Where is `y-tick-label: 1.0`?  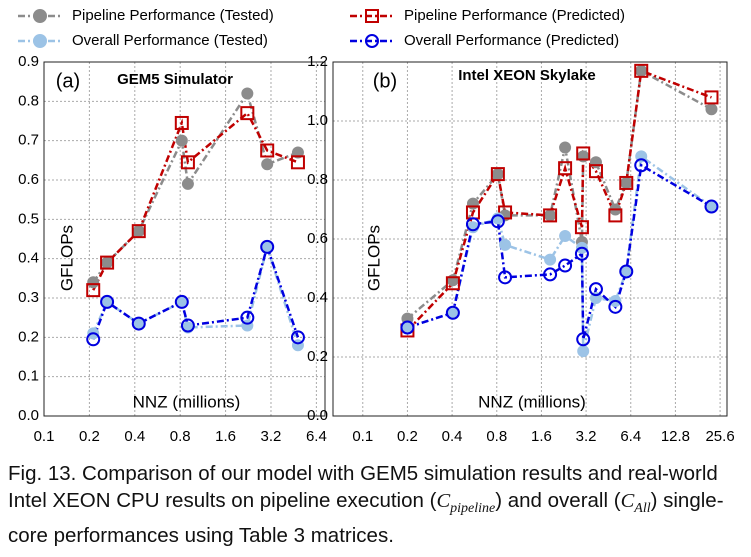 y-tick-label: 1.0 is located at coordinates (317, 120).